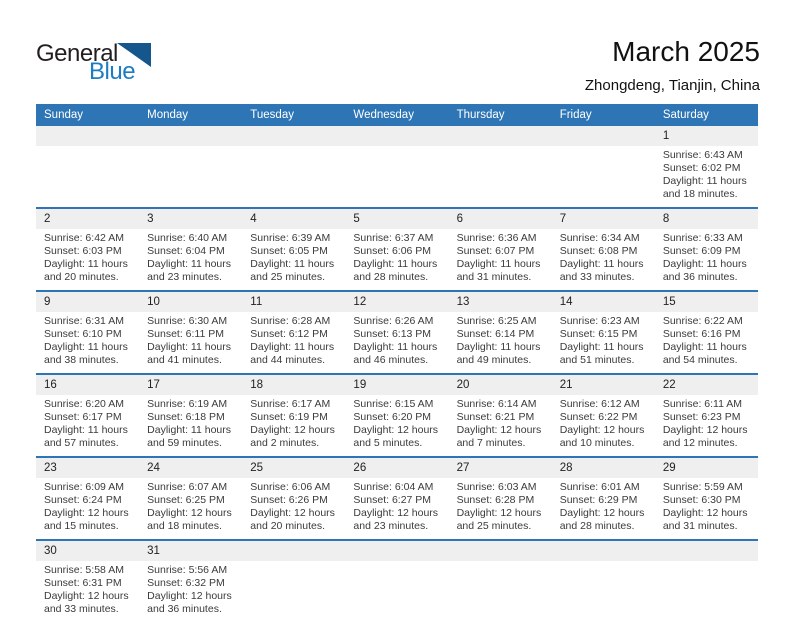 This screenshot has height=622, width=792. What do you see at coordinates (599, 487) in the screenshot?
I see `sunrise-text: Sunrise: 6:01 AM` at bounding box center [599, 487].